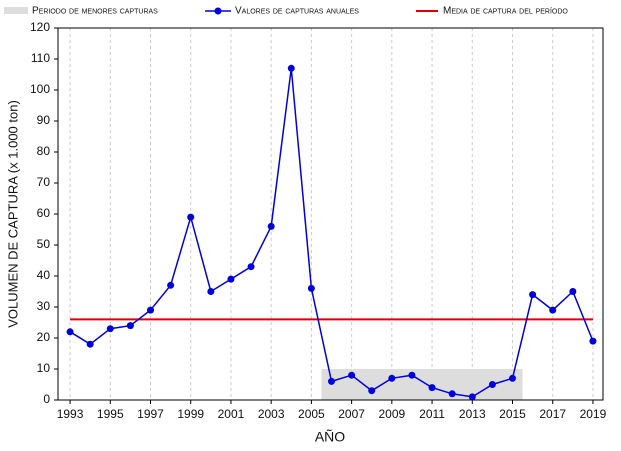 The width and height of the screenshot is (621, 451). What do you see at coordinates (12, 214) in the screenshot?
I see `y-axis-title: VOLUMEN DE CAPTURA (x 1.000 ton)` at bounding box center [12, 214].